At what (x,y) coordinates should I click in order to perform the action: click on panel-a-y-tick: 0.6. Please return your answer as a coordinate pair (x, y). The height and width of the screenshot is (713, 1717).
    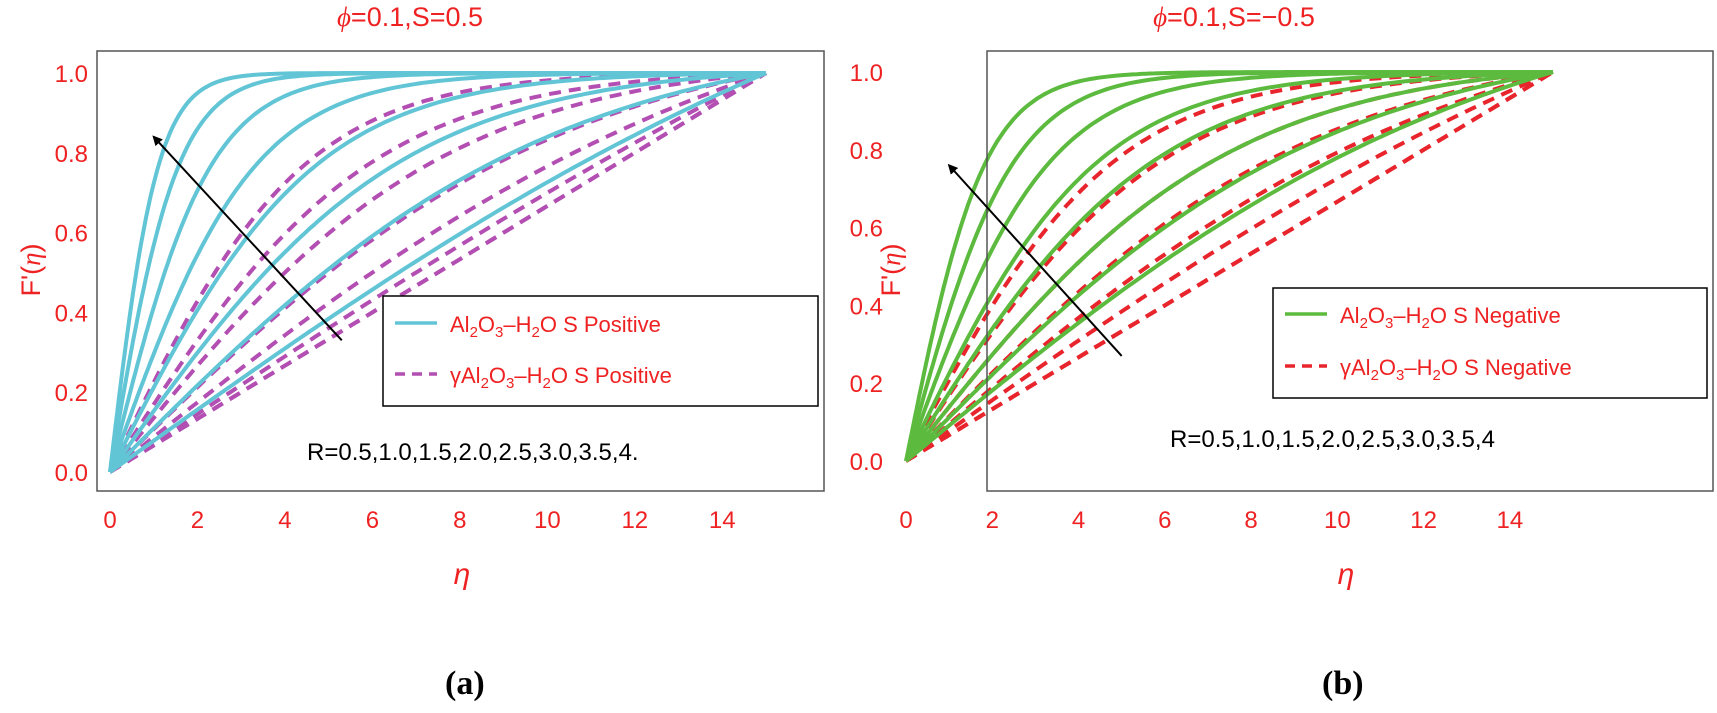
    Looking at the image, I should click on (71, 234).